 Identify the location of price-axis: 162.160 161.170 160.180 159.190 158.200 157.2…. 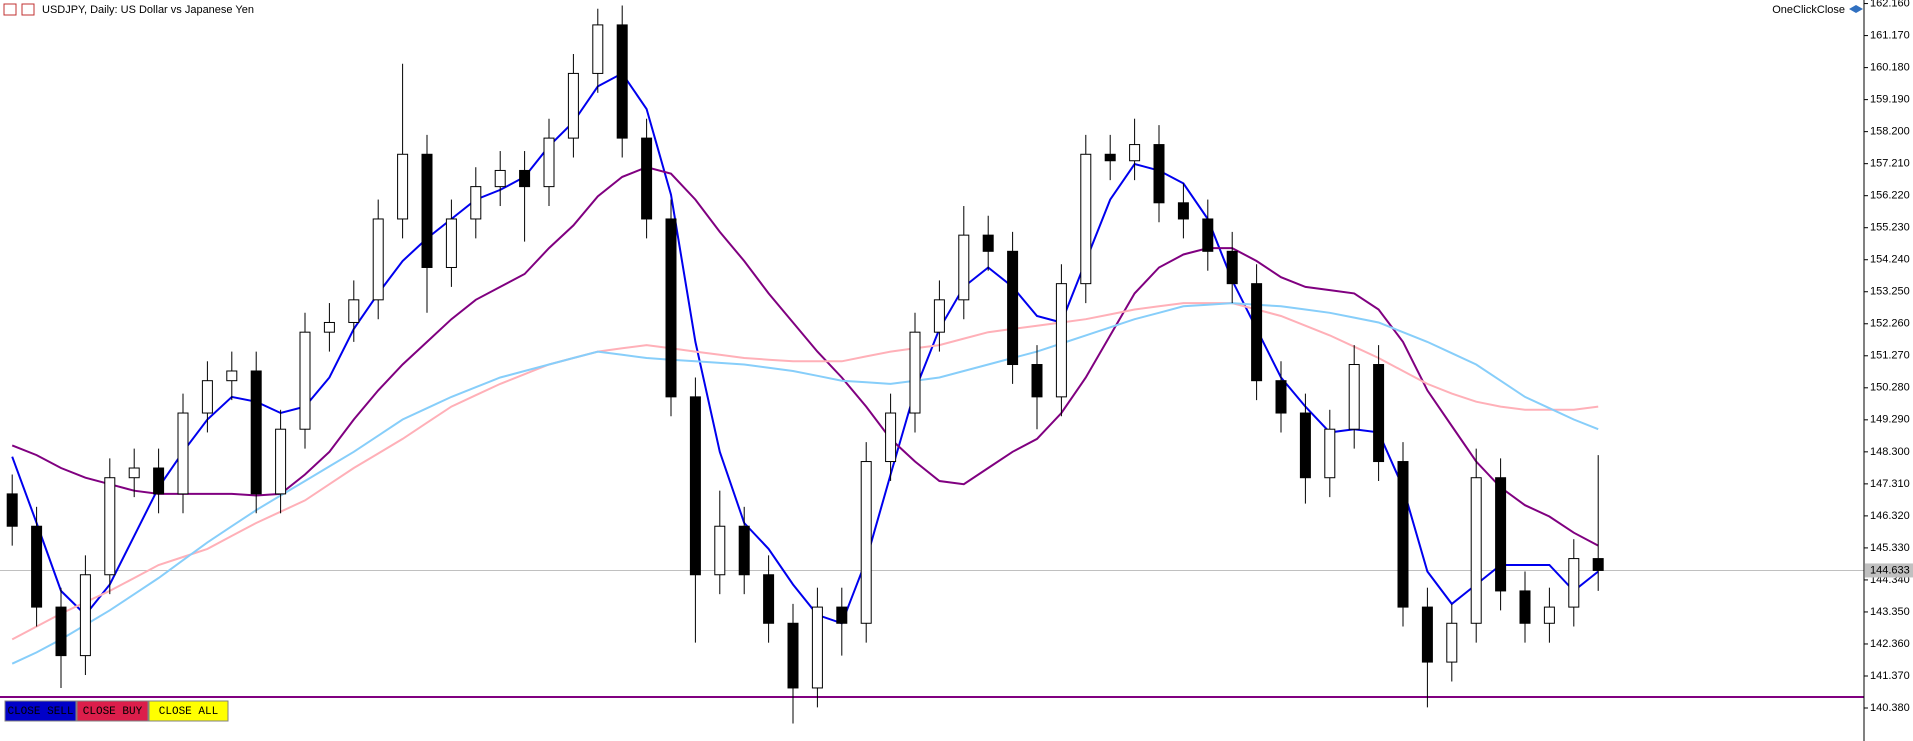
(1888, 357).